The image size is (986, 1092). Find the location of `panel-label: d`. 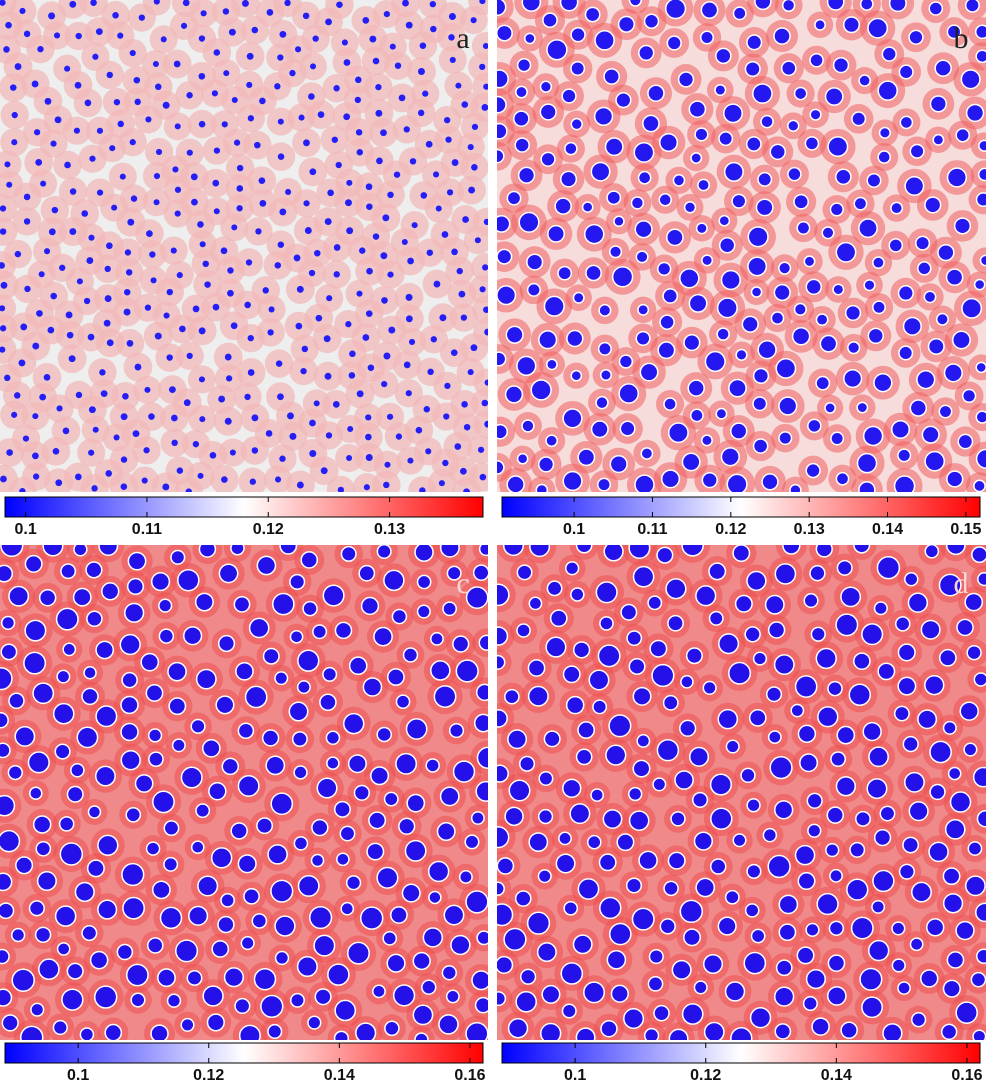

panel-label: d is located at coordinates (961, 583).